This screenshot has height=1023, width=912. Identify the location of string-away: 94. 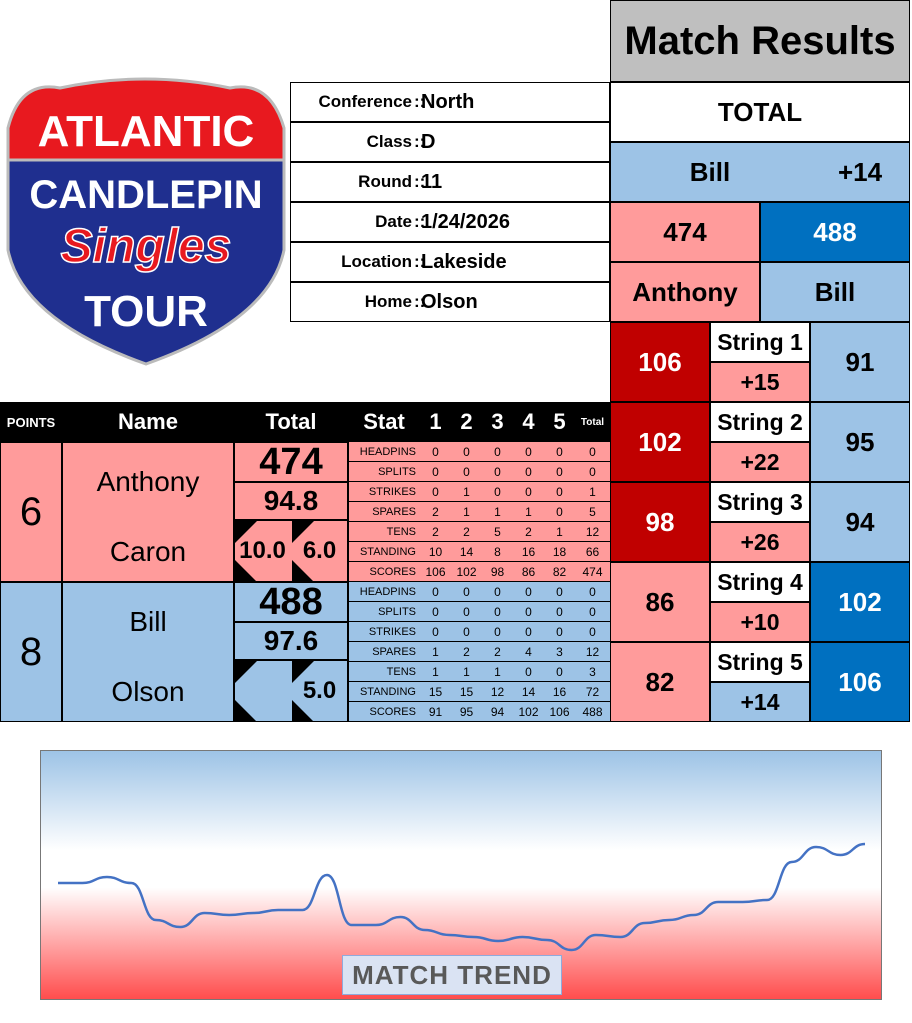
(860, 522).